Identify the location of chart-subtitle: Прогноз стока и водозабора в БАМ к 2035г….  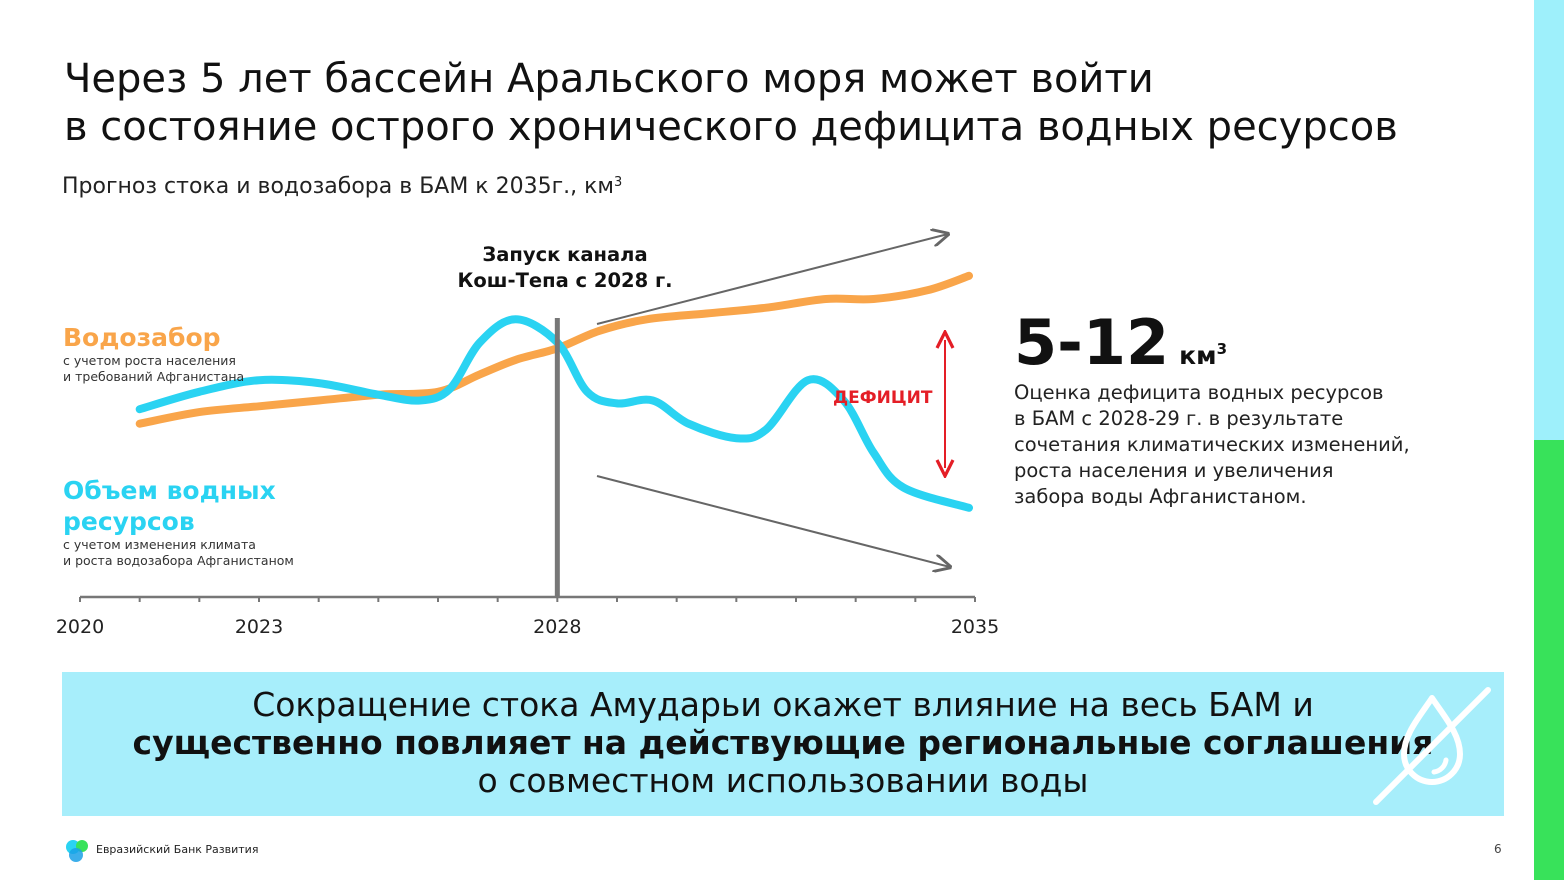
(342, 186).